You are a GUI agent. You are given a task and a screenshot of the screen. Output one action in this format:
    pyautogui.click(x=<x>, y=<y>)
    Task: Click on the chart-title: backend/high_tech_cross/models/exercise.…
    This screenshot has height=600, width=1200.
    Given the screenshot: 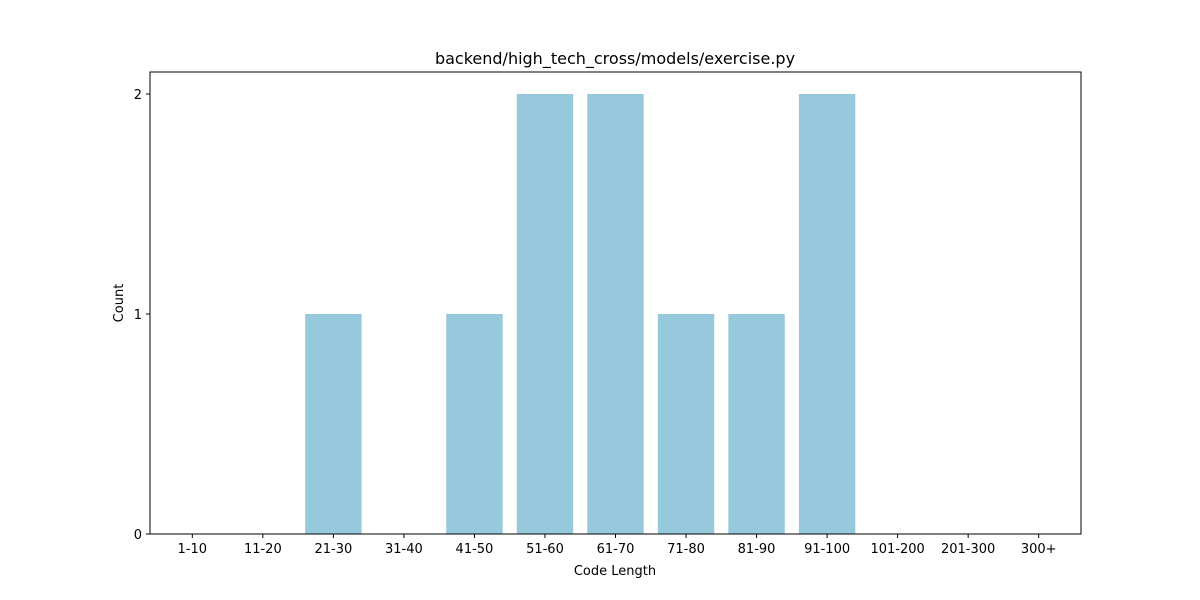 What is the action you would take?
    pyautogui.click(x=615, y=59)
    